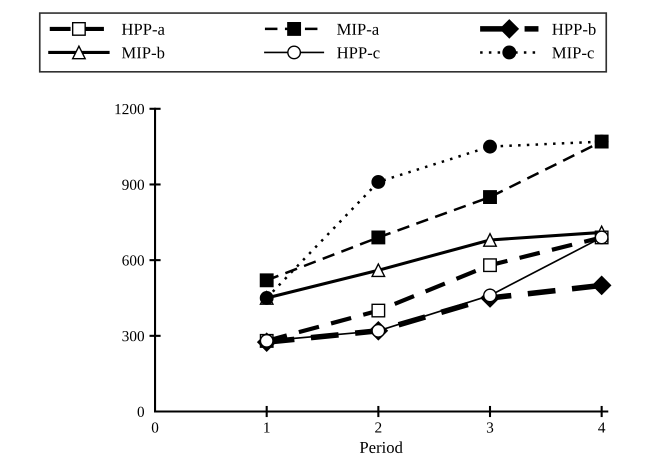  What do you see at coordinates (141, 411) in the screenshot?
I see `y-tick-label: 0` at bounding box center [141, 411].